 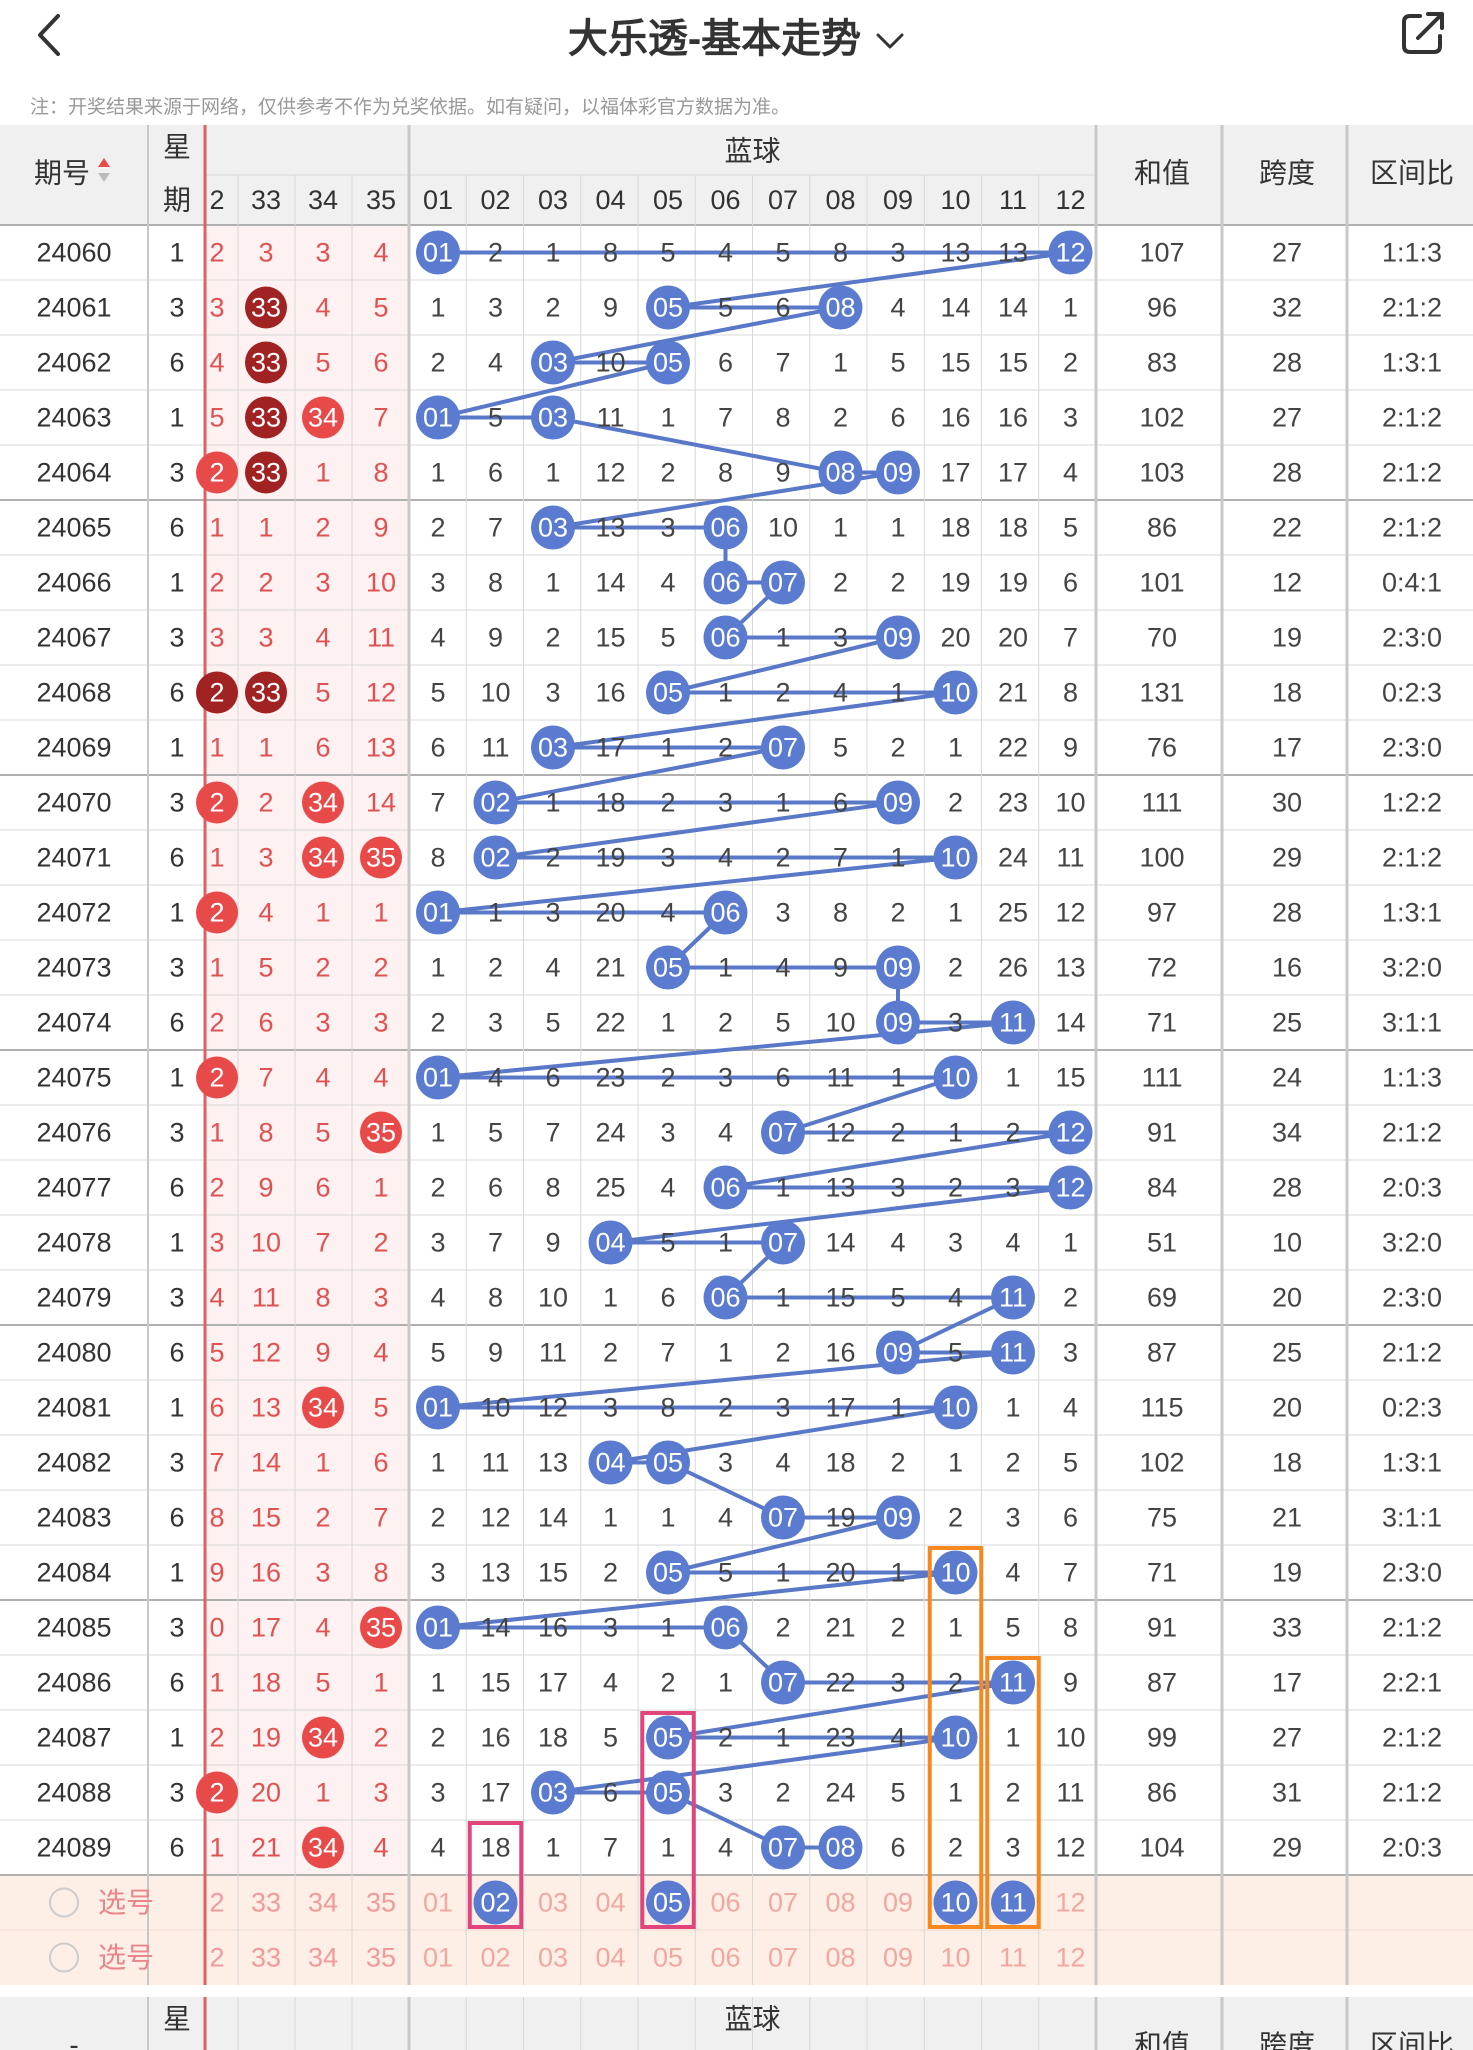 What do you see at coordinates (1412, 363) in the screenshot?
I see `ratio-cell: 1:3:1` at bounding box center [1412, 363].